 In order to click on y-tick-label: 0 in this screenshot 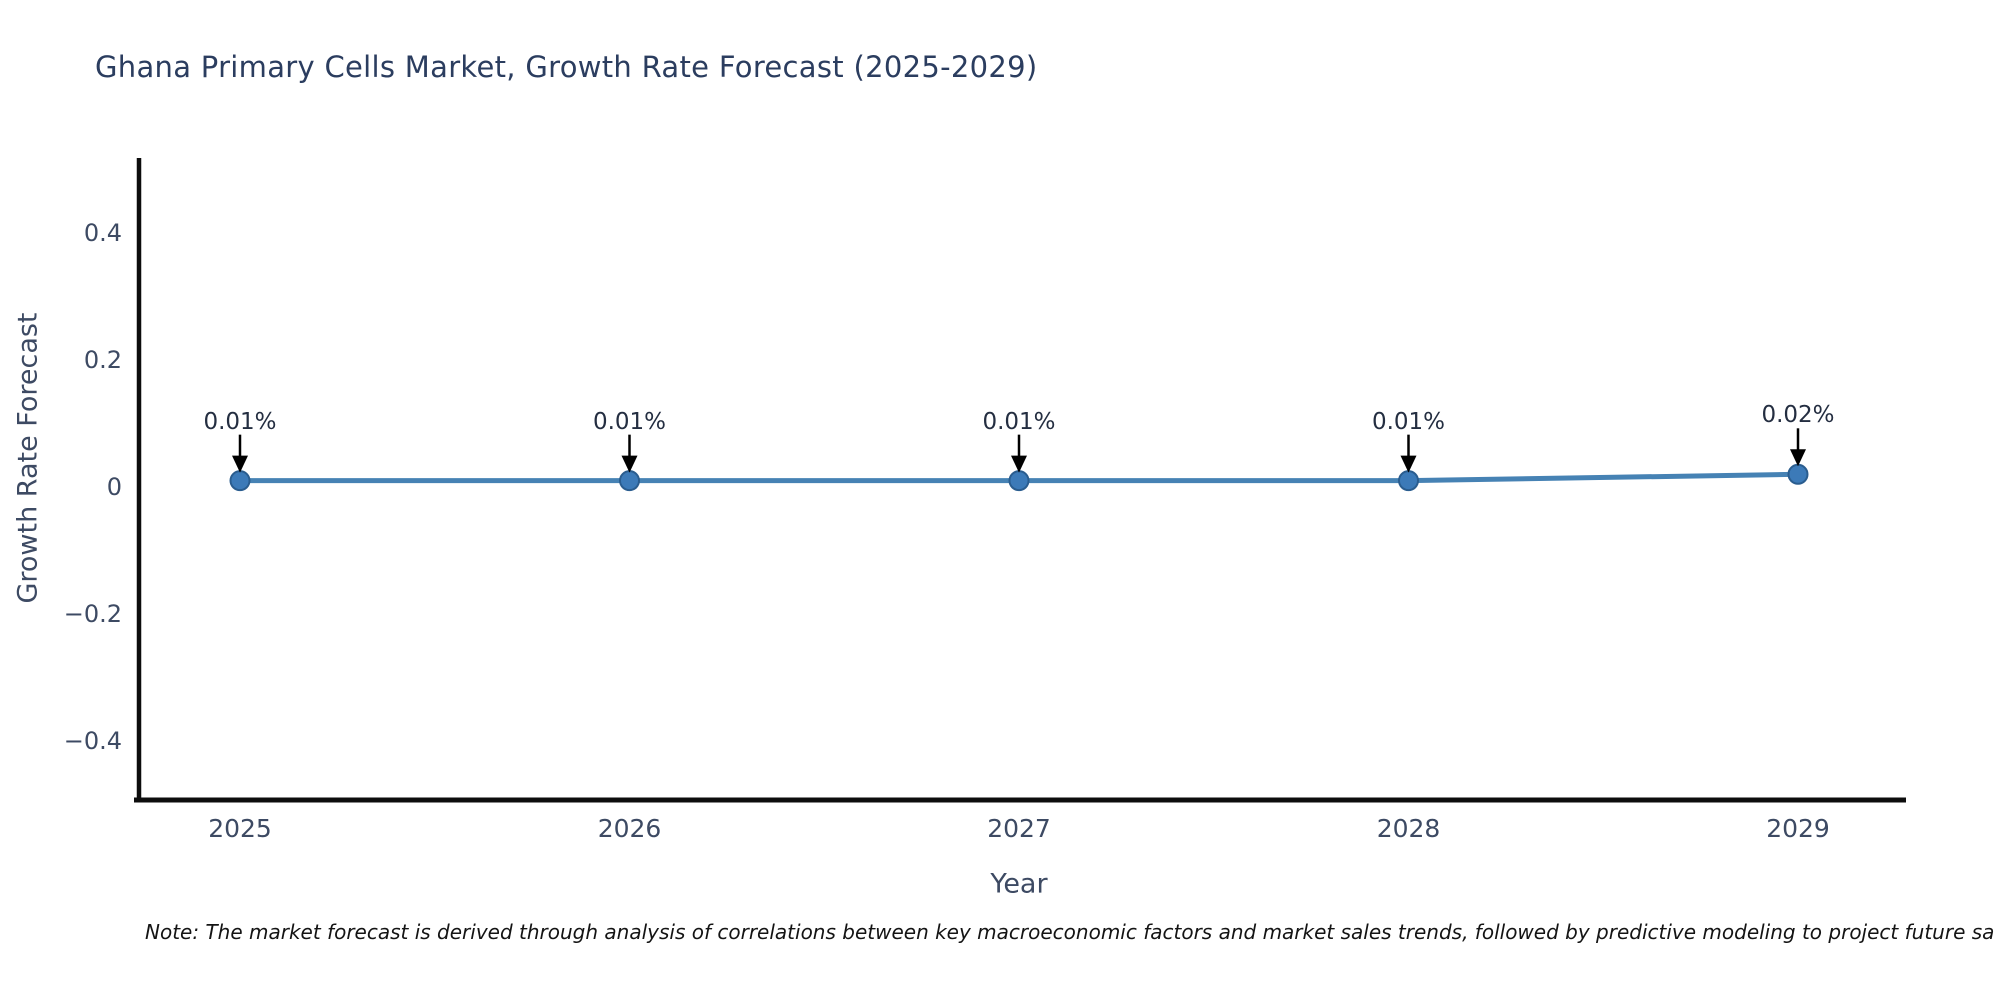, I will do `click(114, 487)`.